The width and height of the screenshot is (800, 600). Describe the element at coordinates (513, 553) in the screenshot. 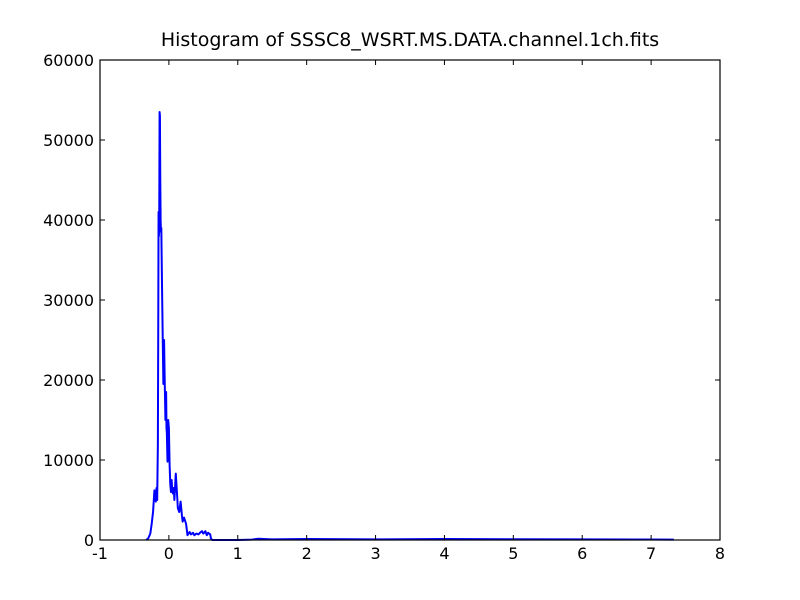

I see `x-tick-label: 5` at that location.